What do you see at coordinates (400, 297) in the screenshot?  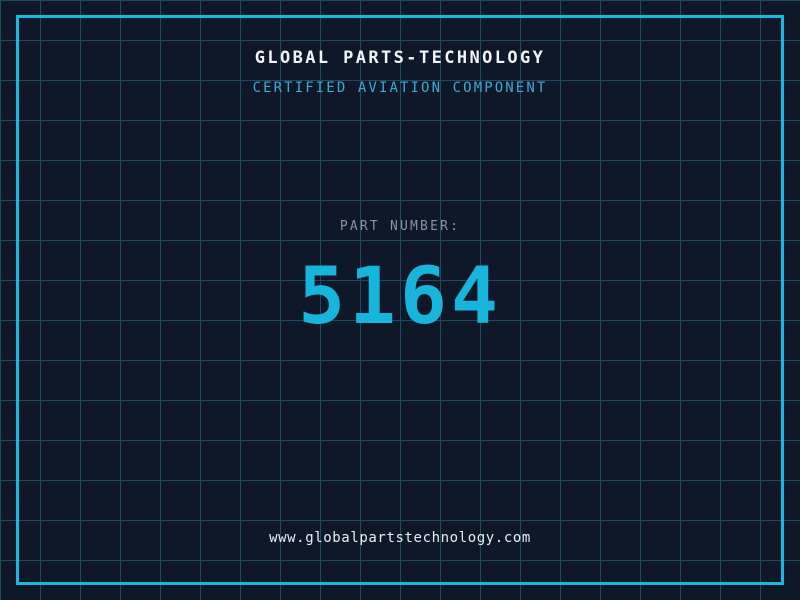 I see `part-number-value: 5164` at bounding box center [400, 297].